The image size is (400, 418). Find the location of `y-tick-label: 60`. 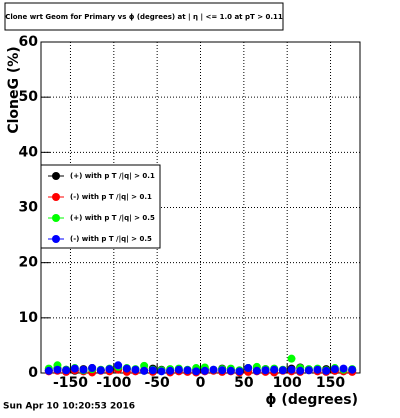

y-tick-label: 60 is located at coordinates (29, 42).